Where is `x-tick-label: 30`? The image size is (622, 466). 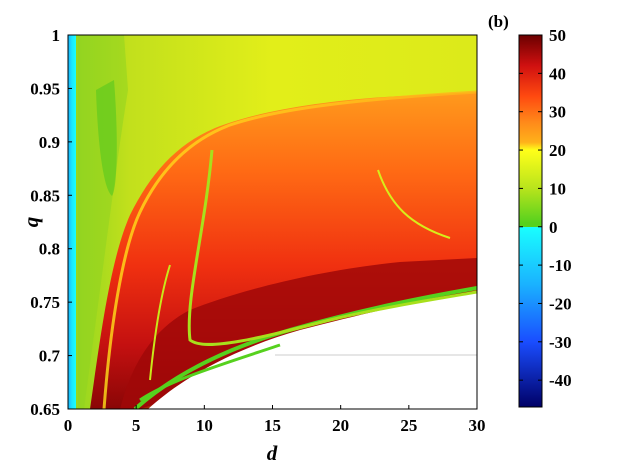 x-tick-label: 30 is located at coordinates (477, 425).